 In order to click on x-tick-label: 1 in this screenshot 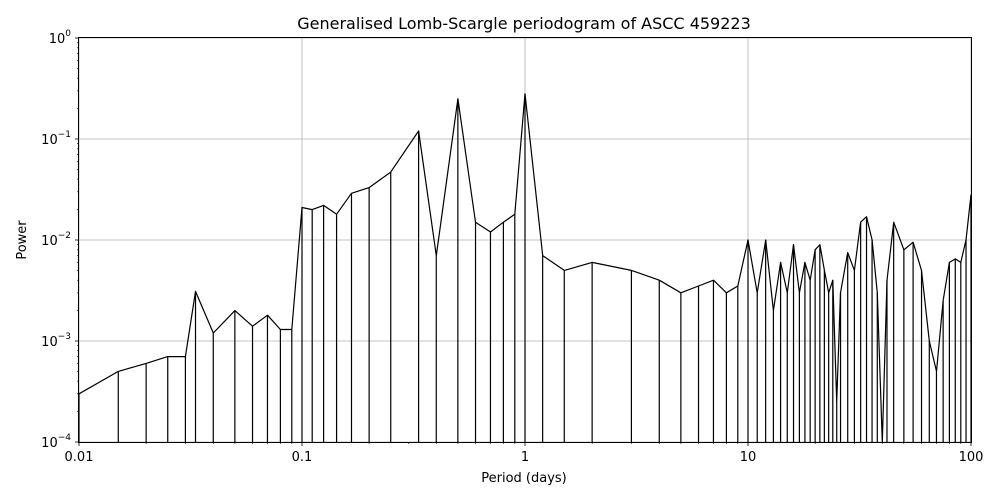, I will do `click(525, 457)`.